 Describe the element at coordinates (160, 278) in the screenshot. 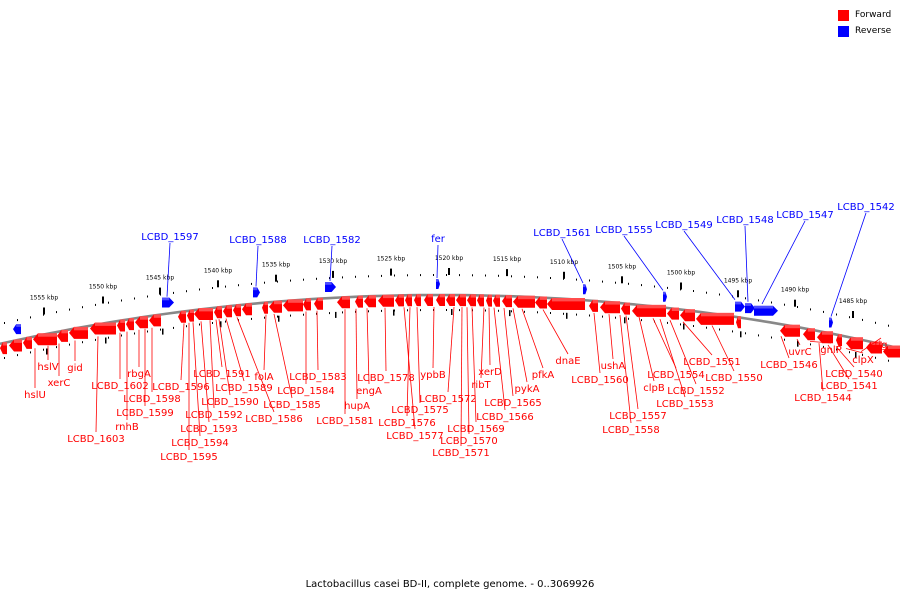

I see `tick-label: 1545 kbp` at that location.